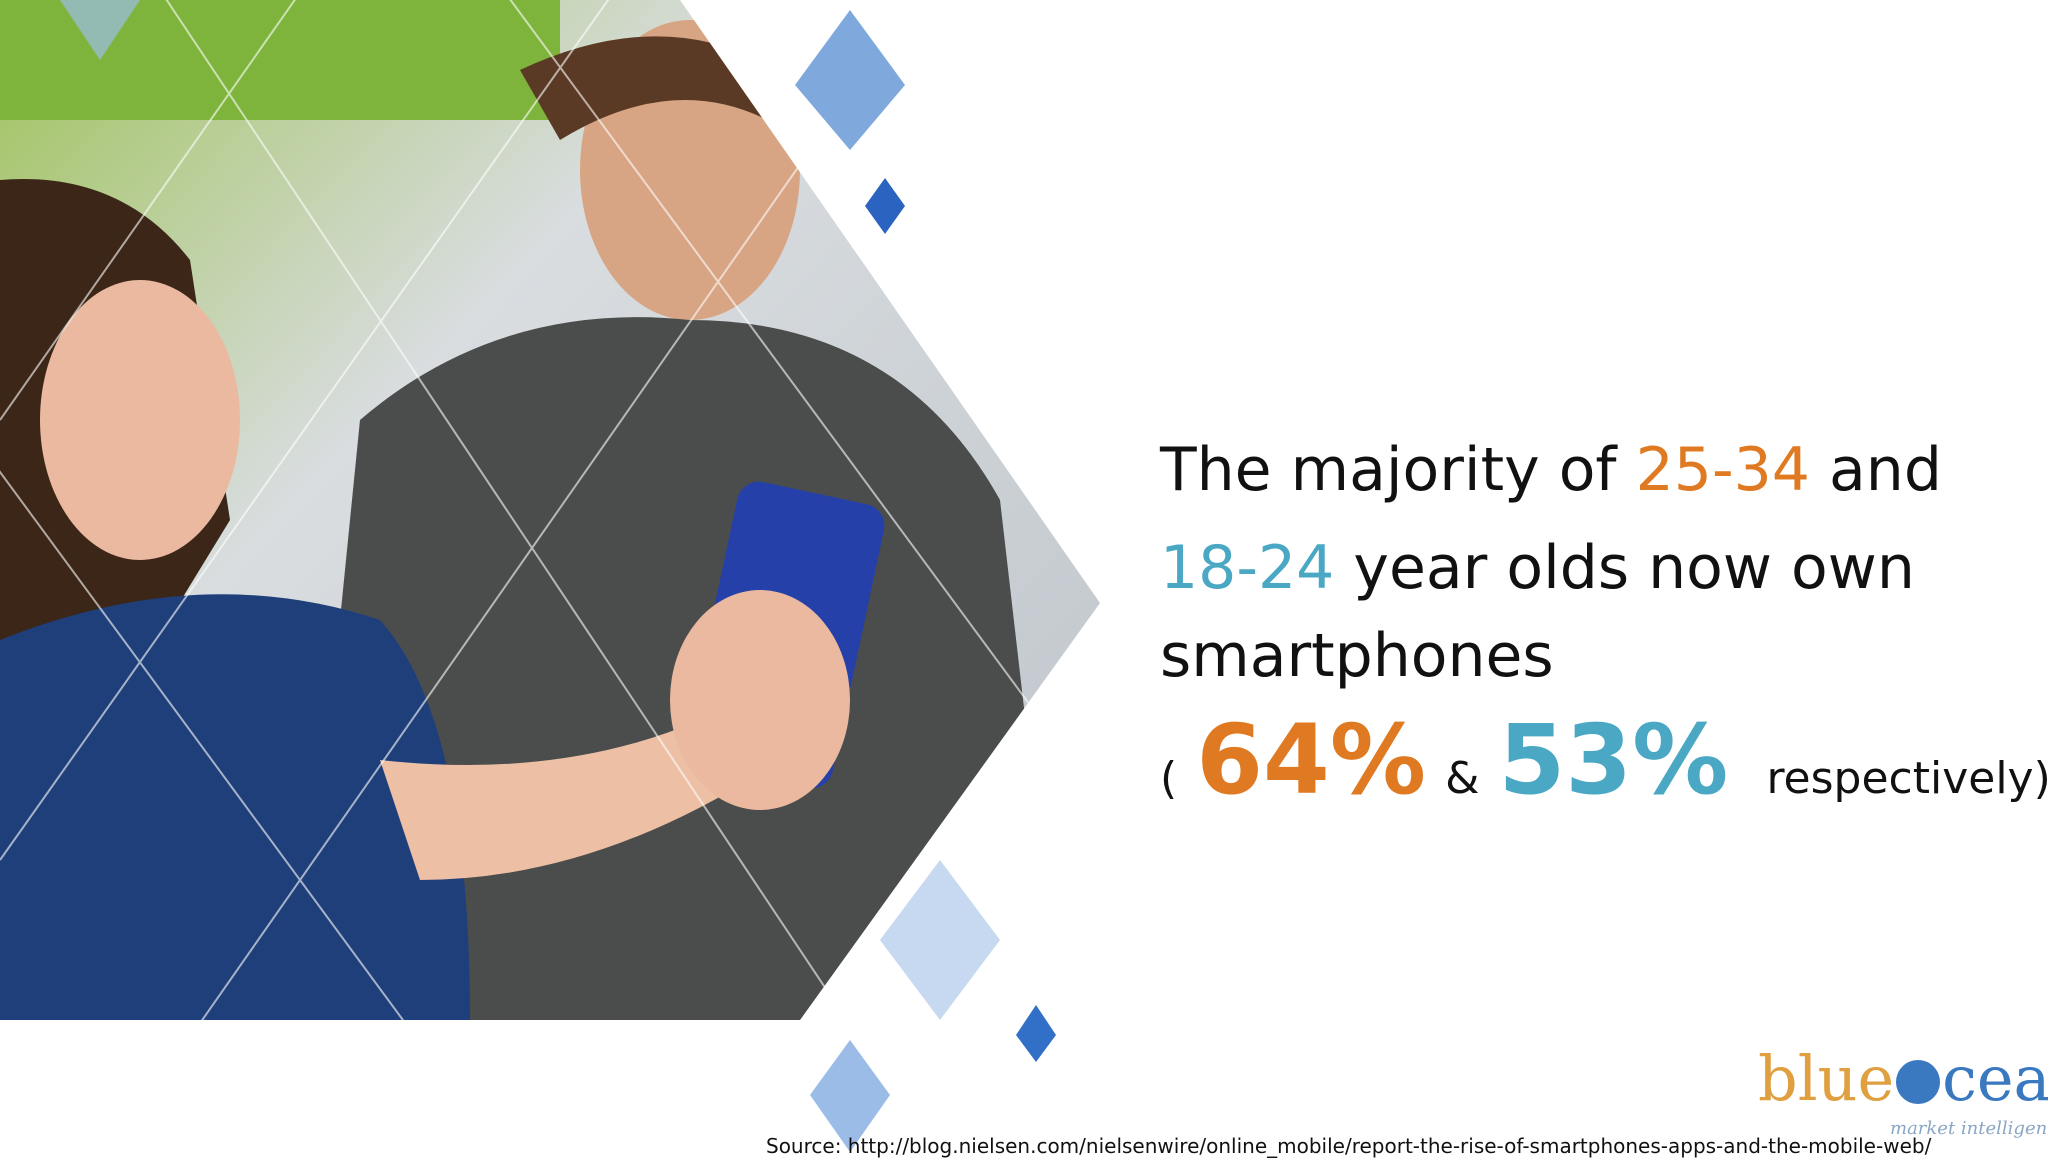 Image resolution: width=2048 pixels, height=1158 pixels. Describe the element at coordinates (1995, 1078) in the screenshot. I see `logo-text: cean` at that location.